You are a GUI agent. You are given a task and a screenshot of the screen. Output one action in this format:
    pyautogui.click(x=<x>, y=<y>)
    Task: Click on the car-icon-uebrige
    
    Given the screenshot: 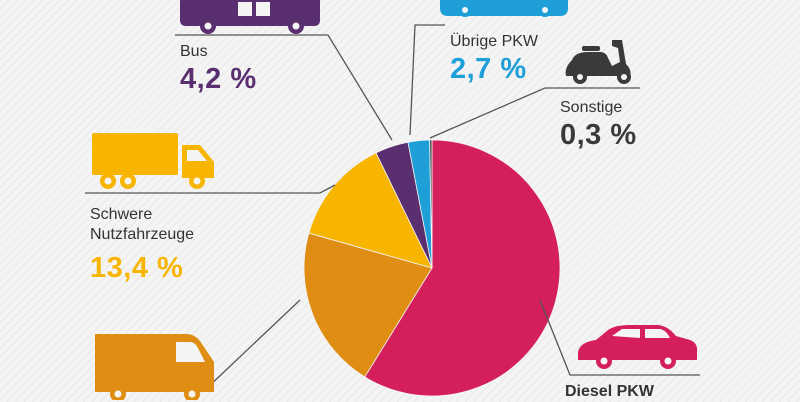 What is the action you would take?
    pyautogui.click(x=504, y=8)
    